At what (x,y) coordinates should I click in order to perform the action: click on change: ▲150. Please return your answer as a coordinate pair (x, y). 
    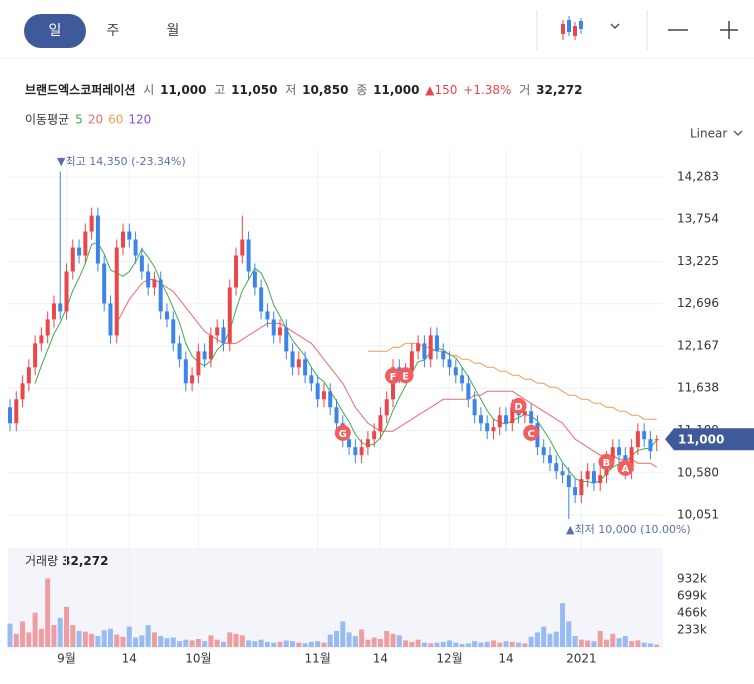
    Looking at the image, I should click on (441, 90).